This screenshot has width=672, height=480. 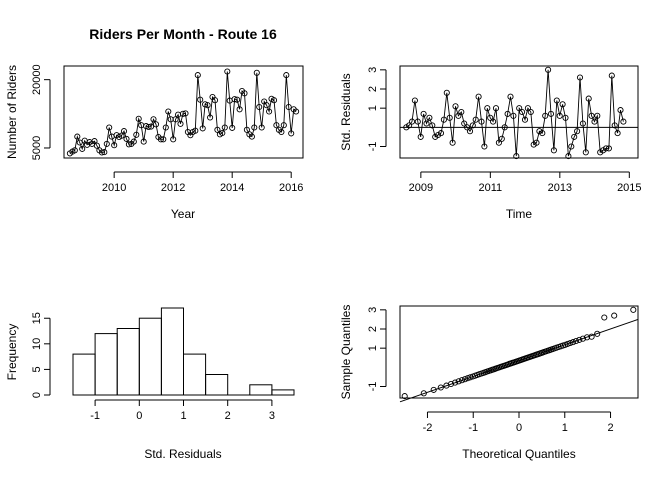 I want to click on y-tick-label: 5000, so click(x=37, y=148).